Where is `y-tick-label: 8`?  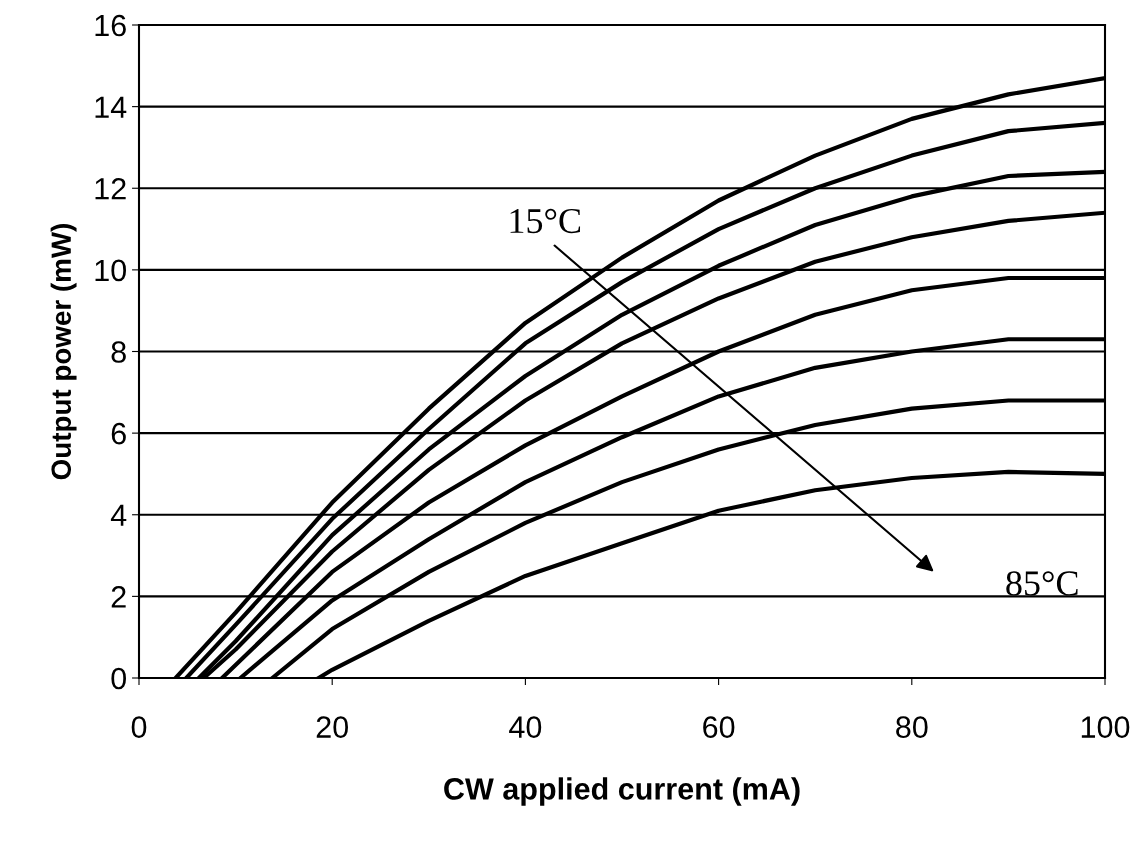 y-tick-label: 8 is located at coordinates (118, 352).